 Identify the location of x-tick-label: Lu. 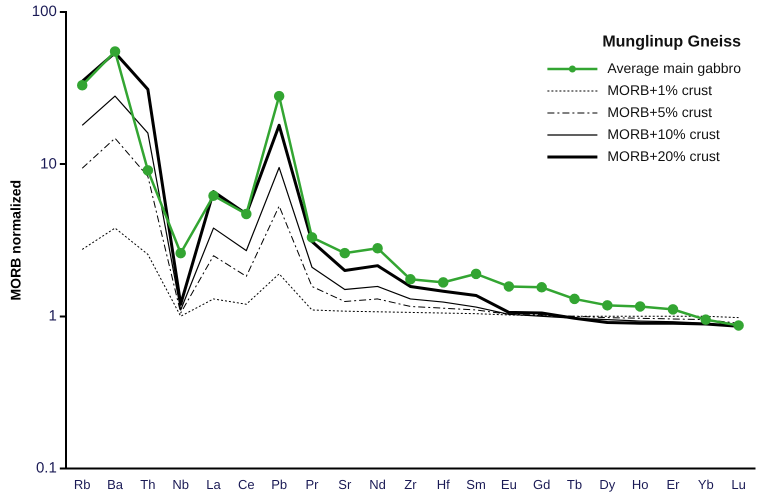
(738, 484).